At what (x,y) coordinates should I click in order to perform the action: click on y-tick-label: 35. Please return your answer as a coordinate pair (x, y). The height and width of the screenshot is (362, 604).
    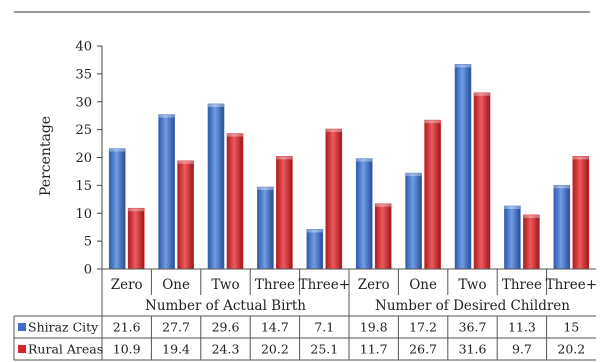
    Looking at the image, I should click on (83, 74).